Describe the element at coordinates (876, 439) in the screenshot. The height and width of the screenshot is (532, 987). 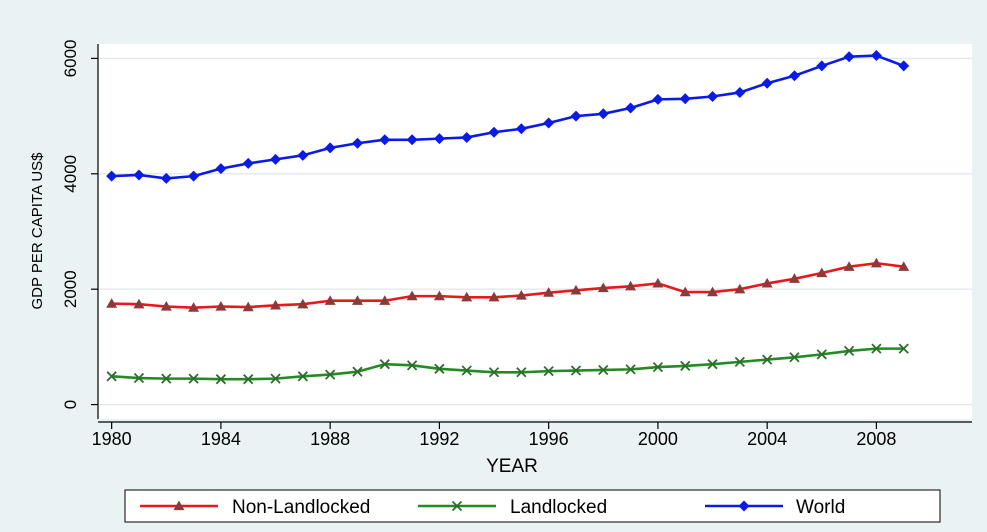
I see `x-tick-label: 2008` at that location.